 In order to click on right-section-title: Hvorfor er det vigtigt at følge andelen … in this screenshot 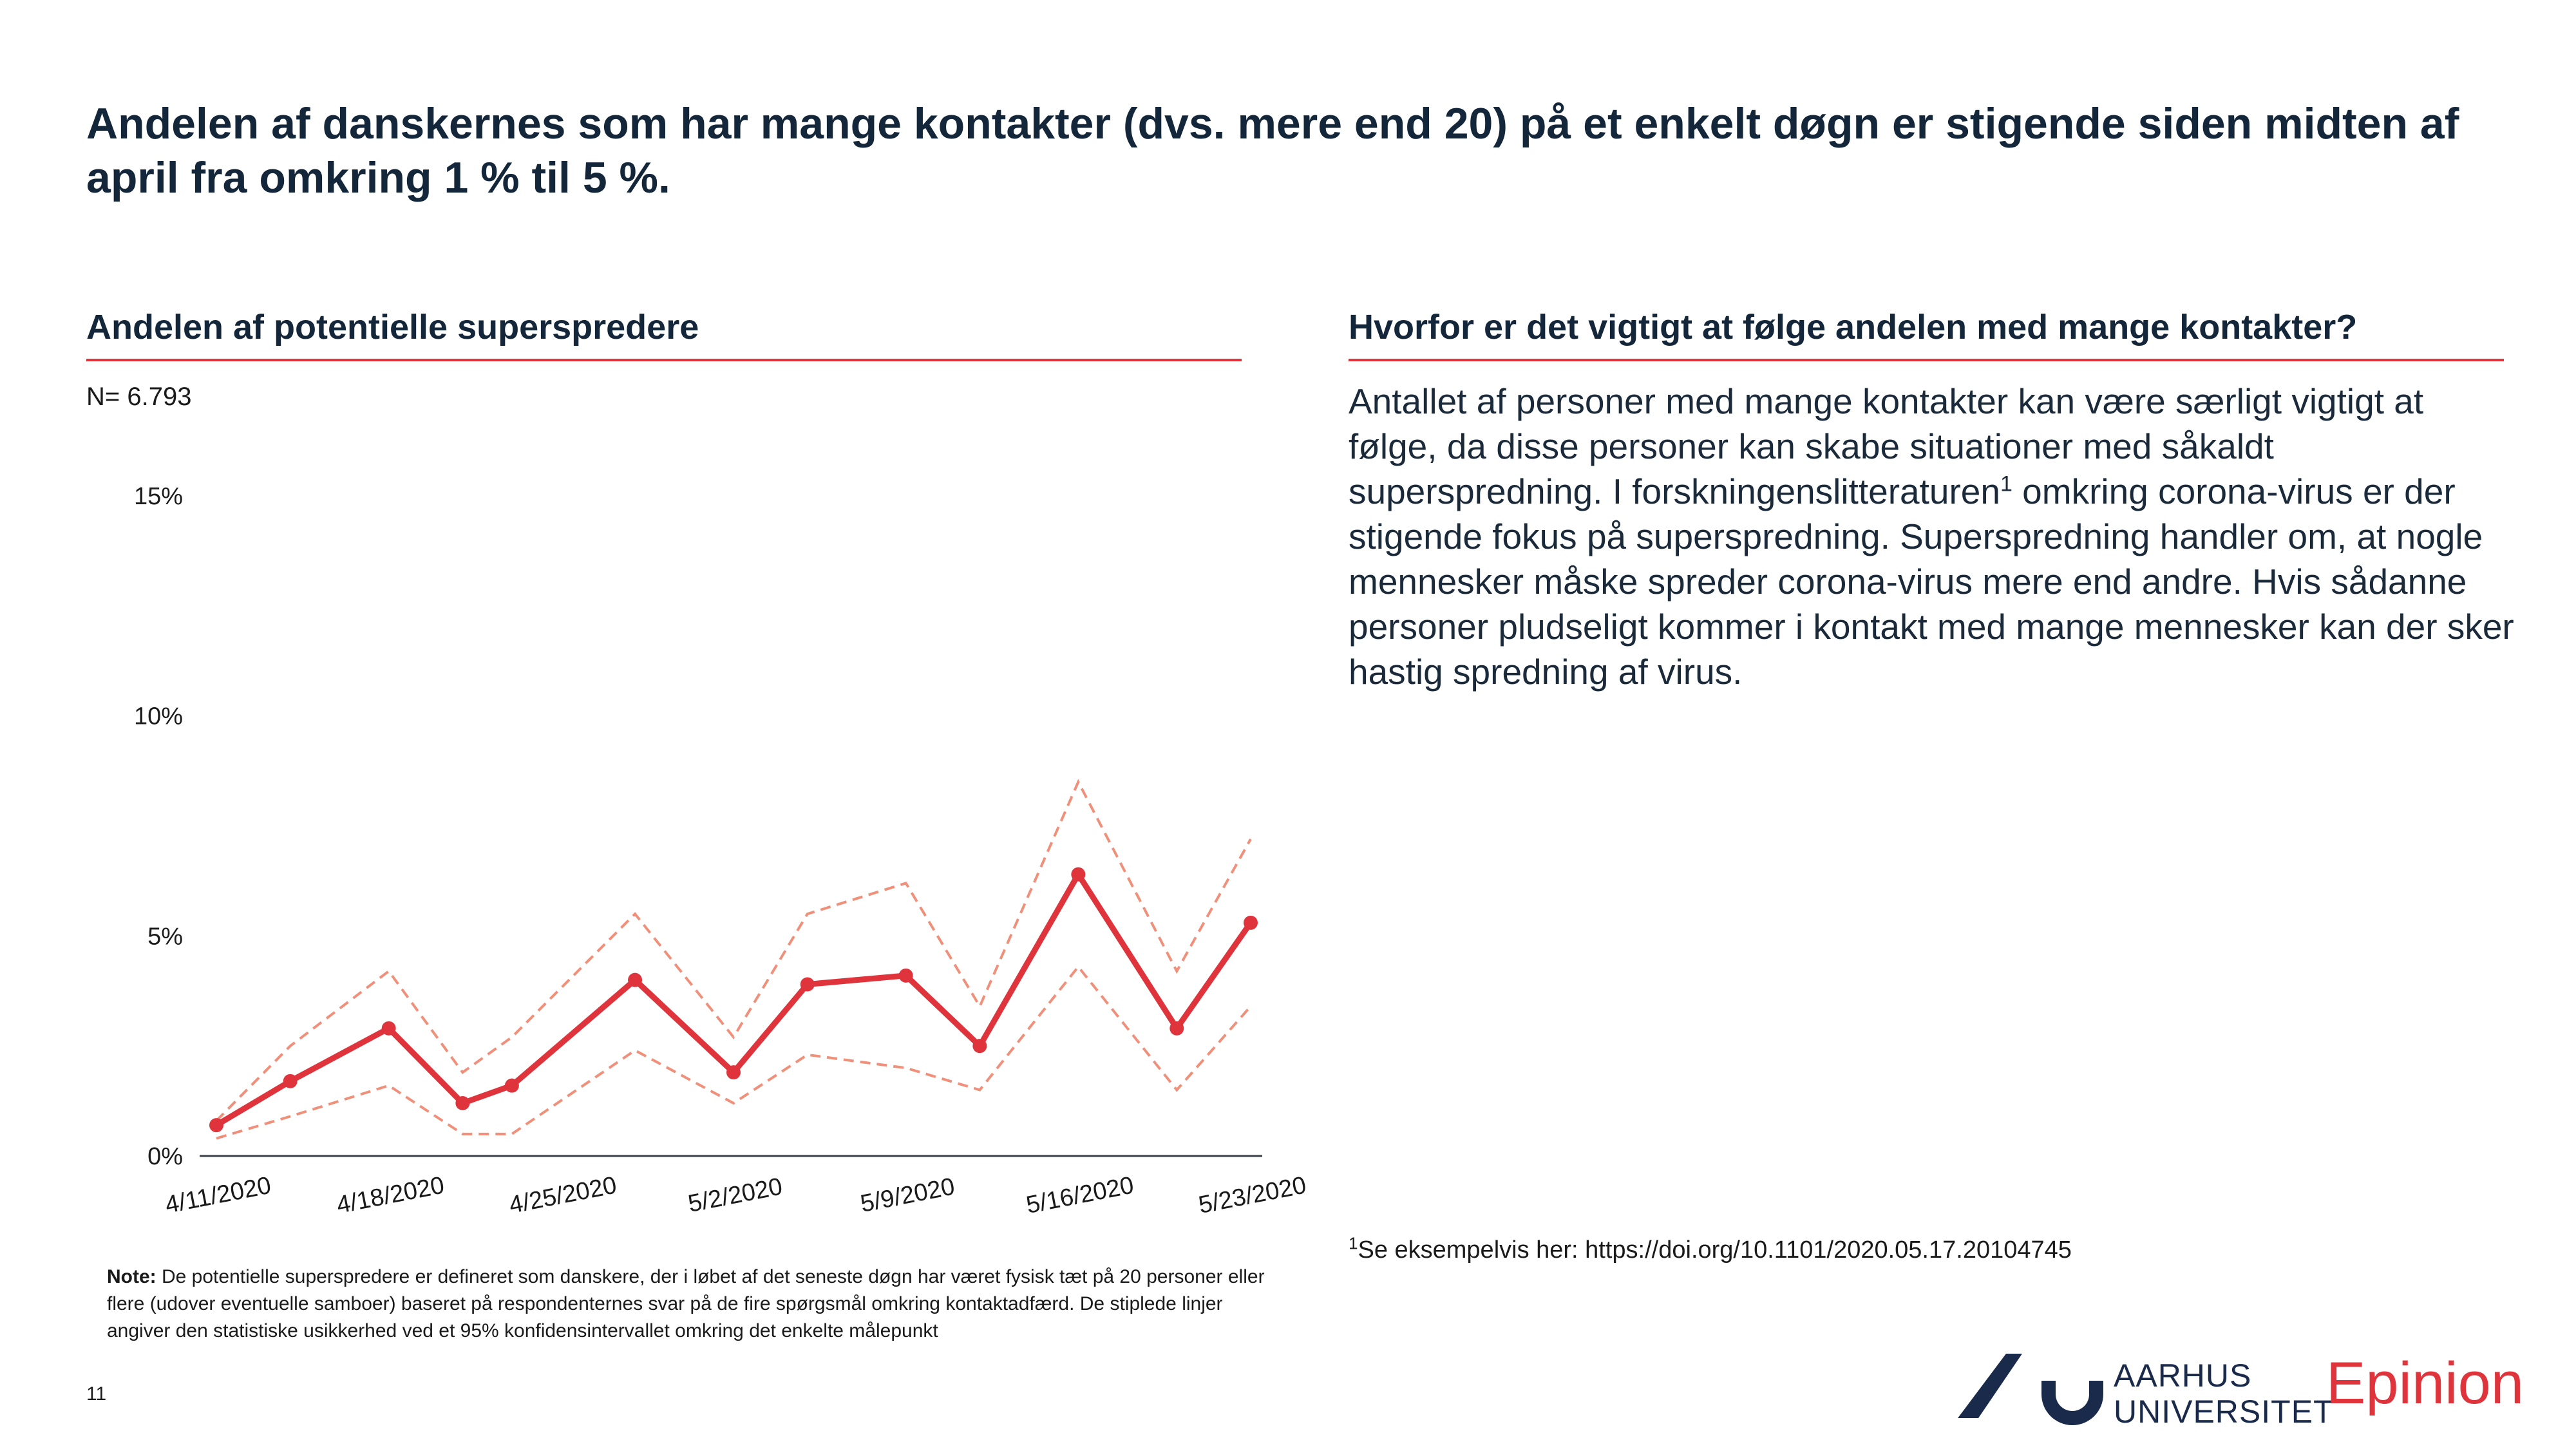, I will do `click(1853, 327)`.